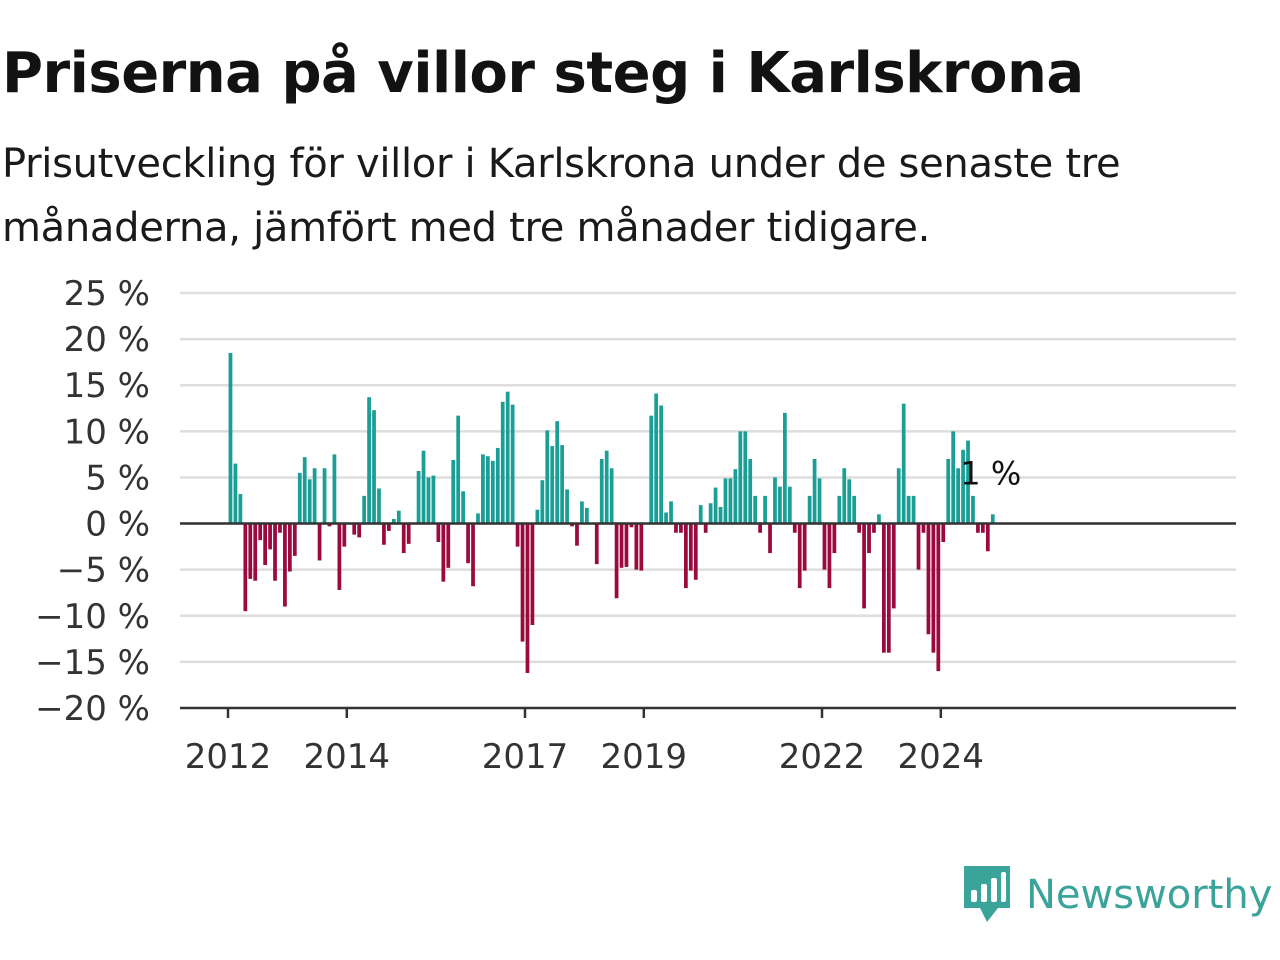 Image resolution: width=1280 pixels, height=960 pixels. What do you see at coordinates (103, 571) in the screenshot?
I see `y-tick-label: −5 %` at bounding box center [103, 571].